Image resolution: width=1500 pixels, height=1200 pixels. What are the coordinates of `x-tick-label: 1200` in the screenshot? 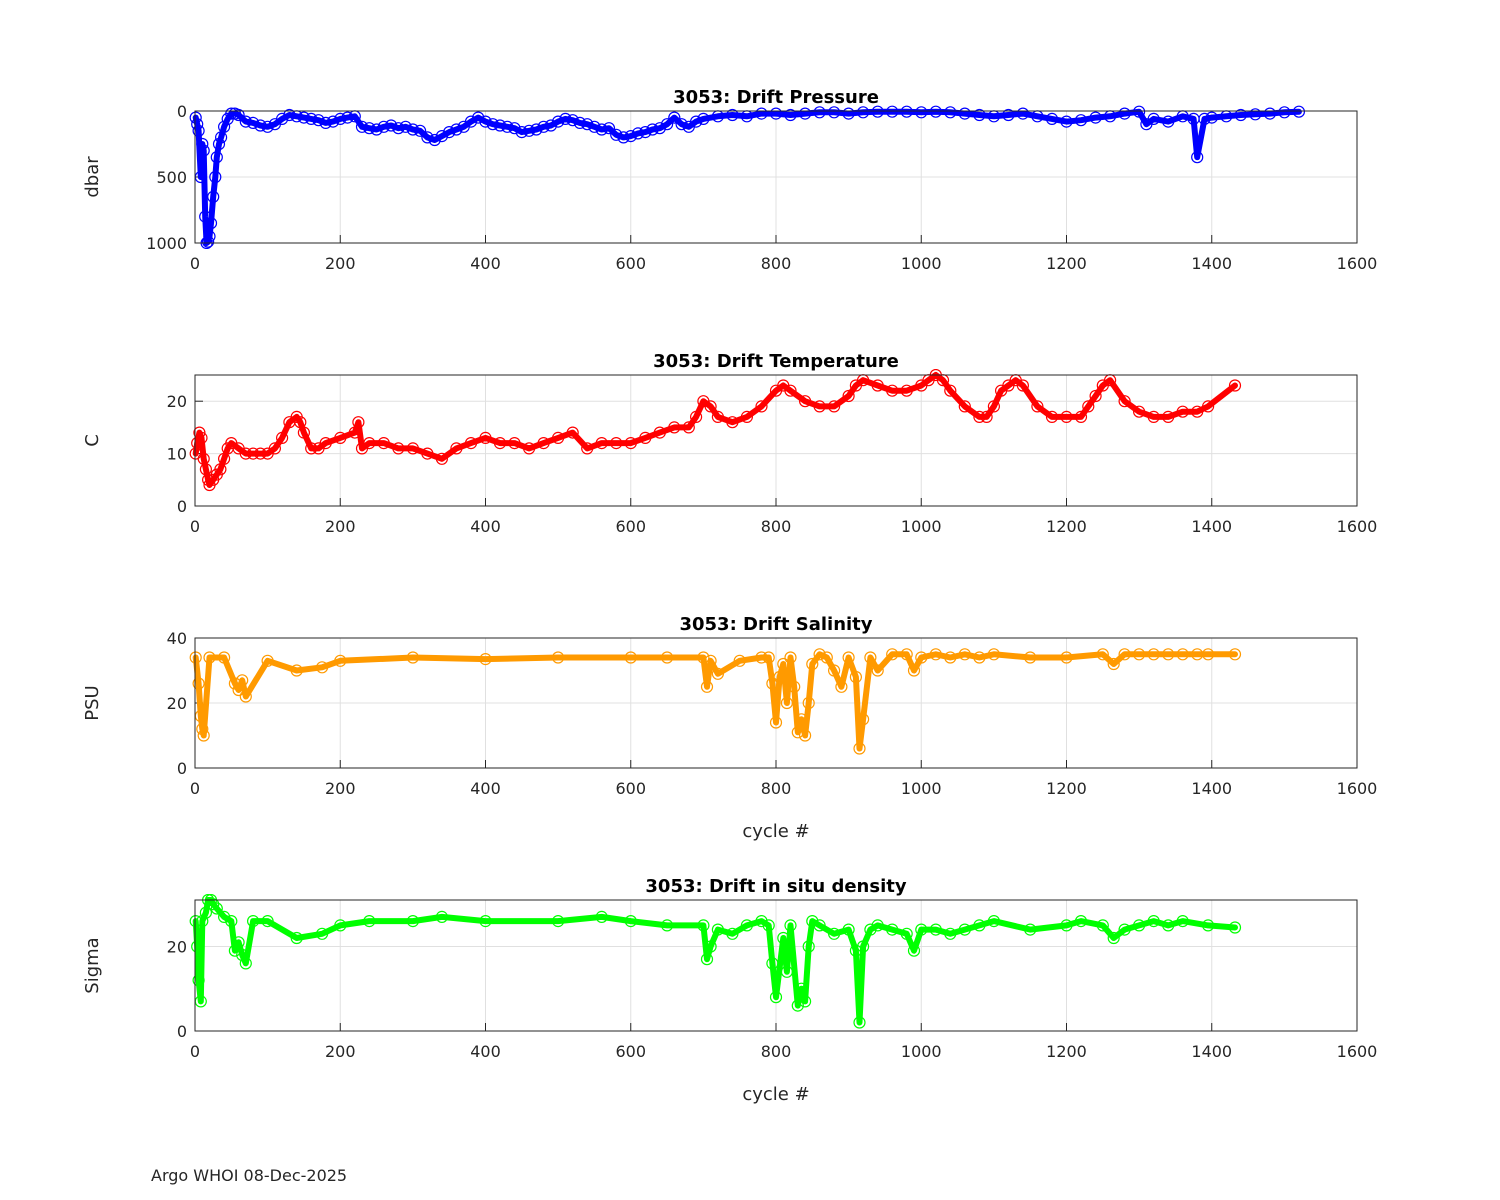 It's located at (1066, 788).